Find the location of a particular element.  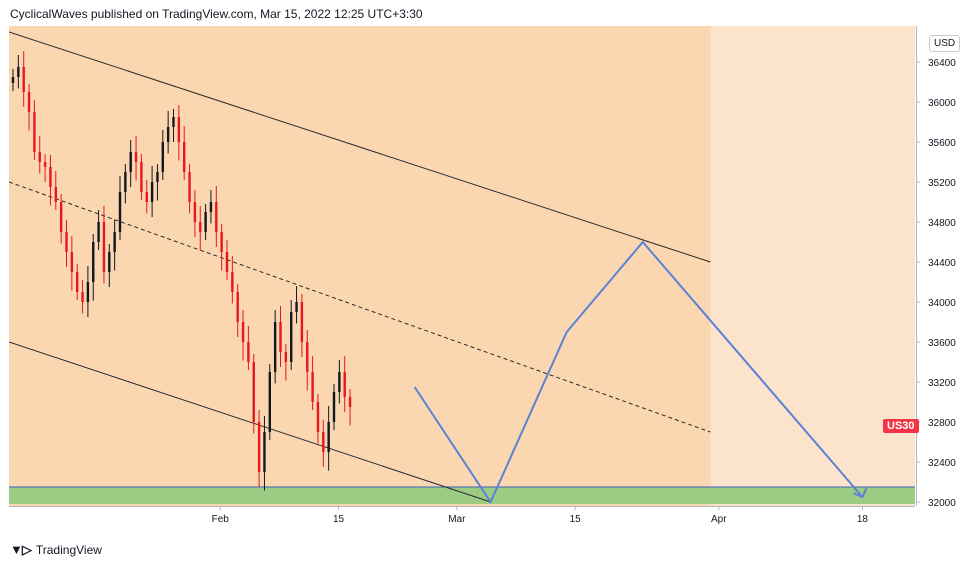

price-tick-label: 36000 is located at coordinates (942, 103).